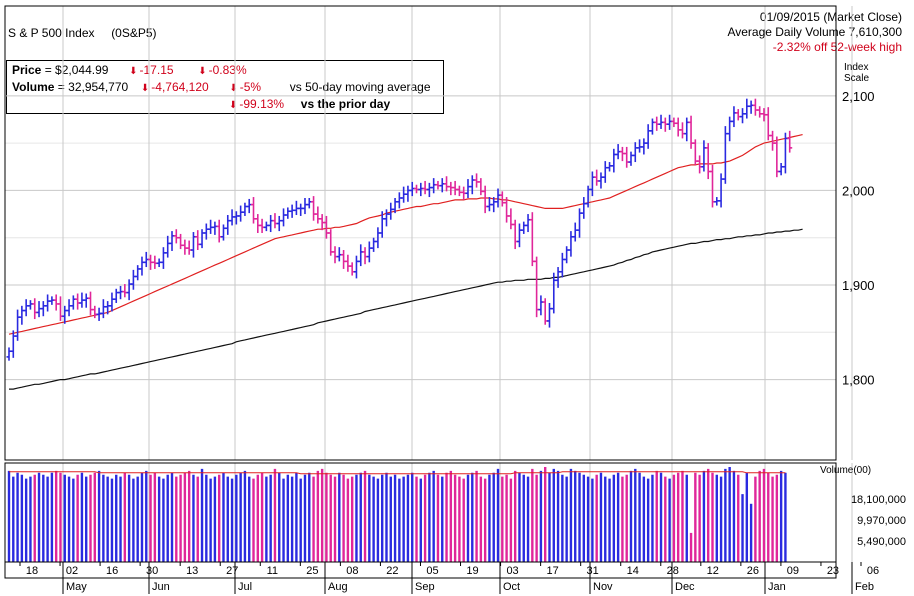  I want to click on index-name: S & P 500 Index, so click(51, 33).